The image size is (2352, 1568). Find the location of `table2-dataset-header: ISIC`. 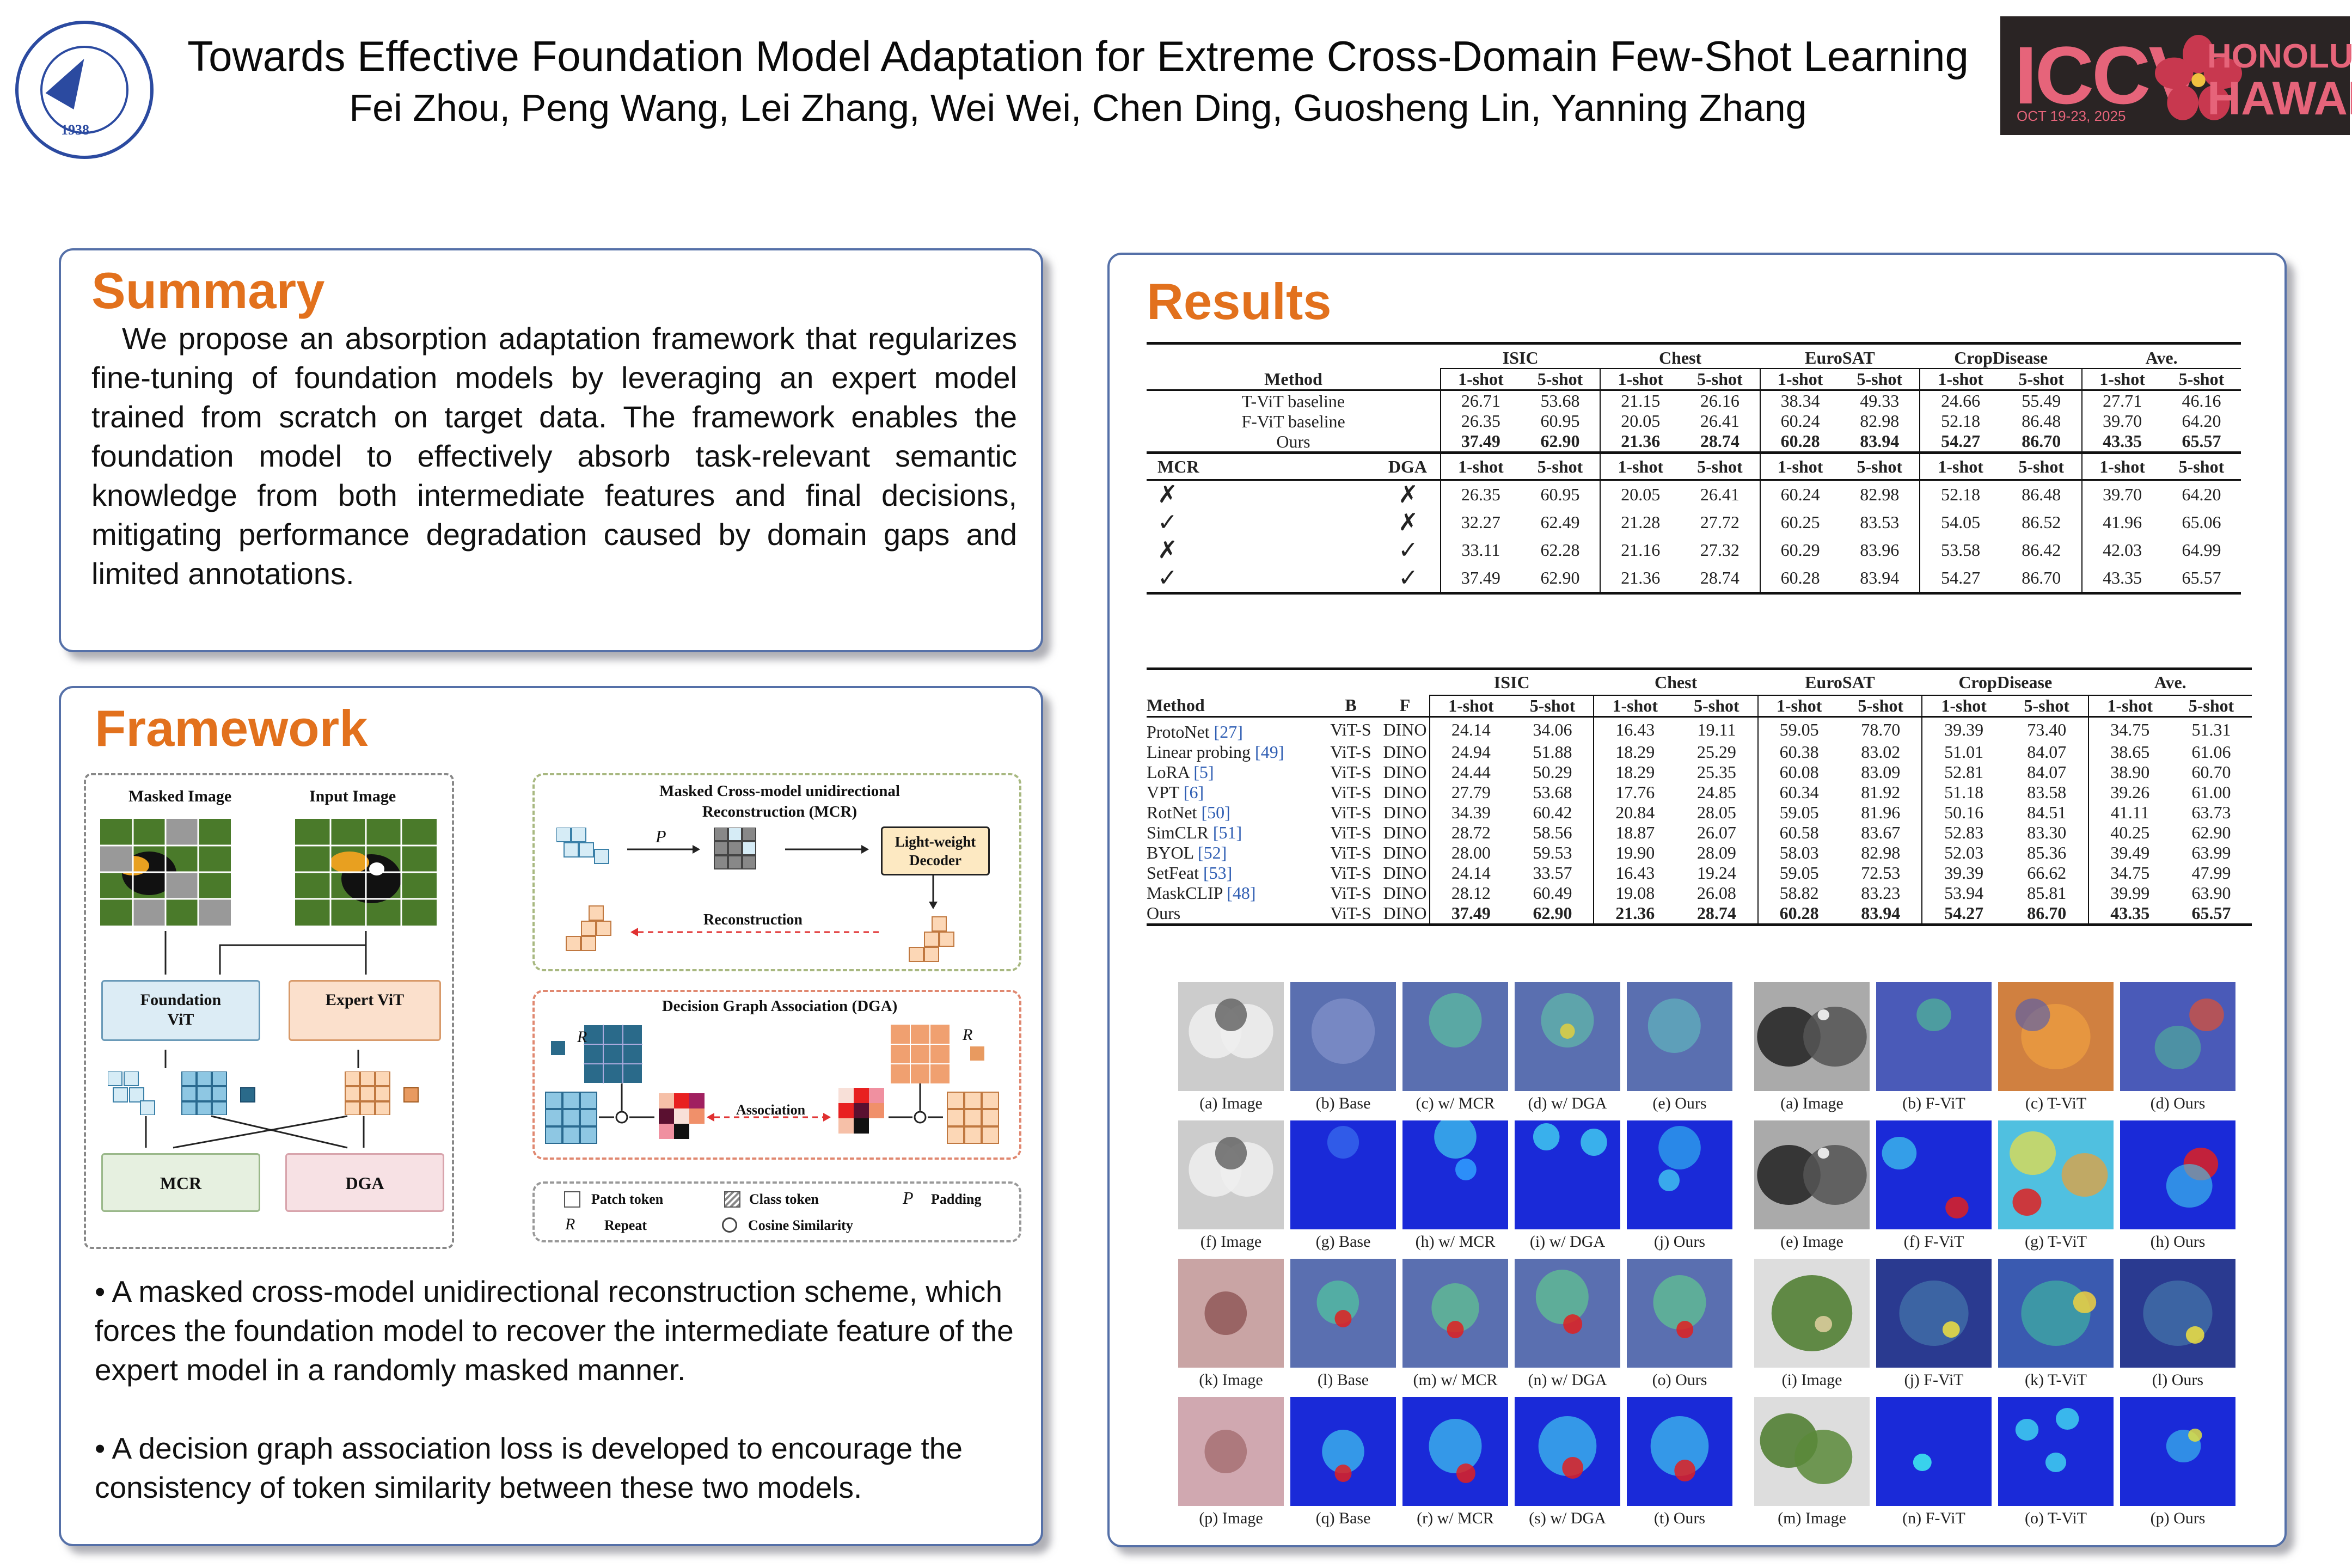

table2-dataset-header: ISIC is located at coordinates (1512, 682).